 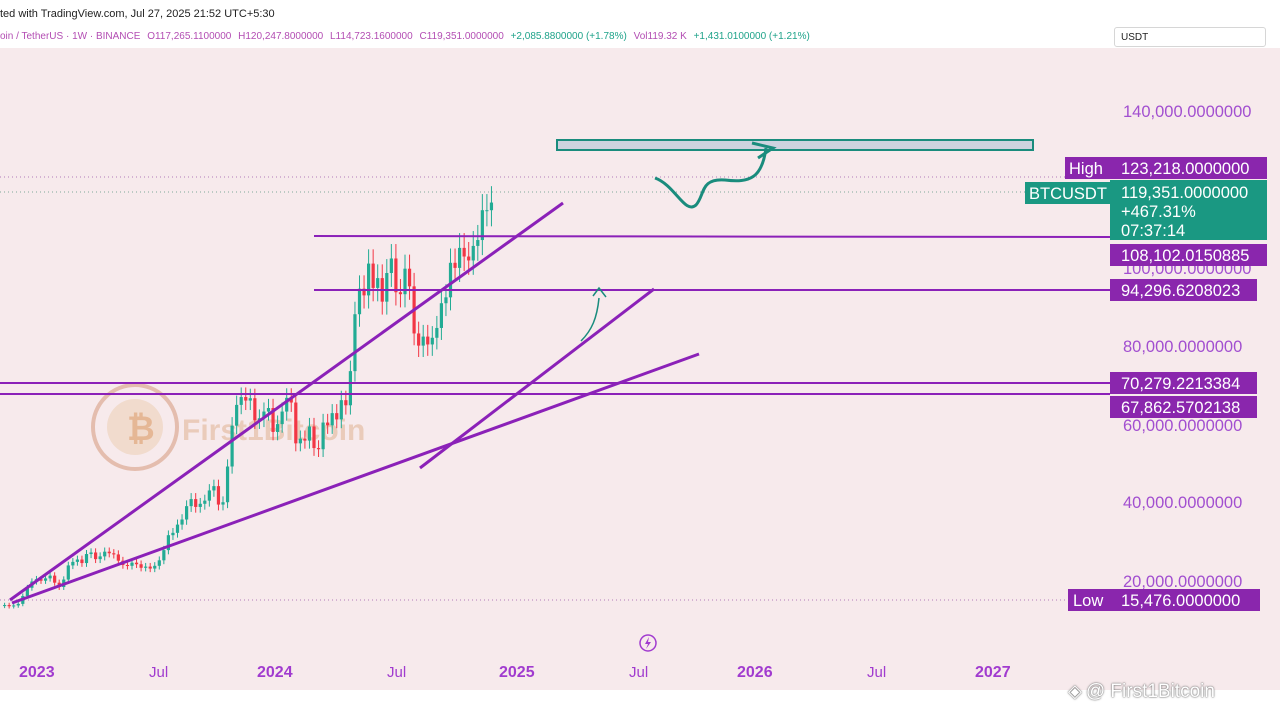 What do you see at coordinates (1190, 37) in the screenshot?
I see `currency-selector: USDT` at bounding box center [1190, 37].